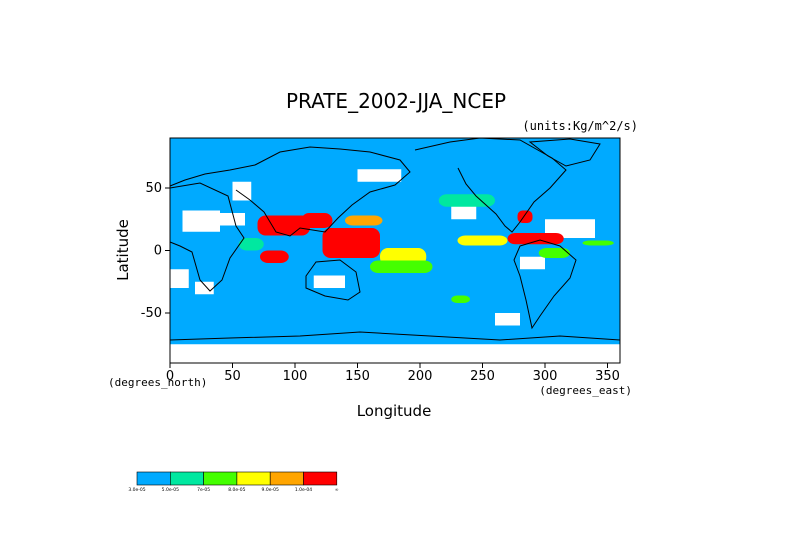  Describe the element at coordinates (157, 382) in the screenshot. I see `y-unit-label: (degrees_north)` at that location.